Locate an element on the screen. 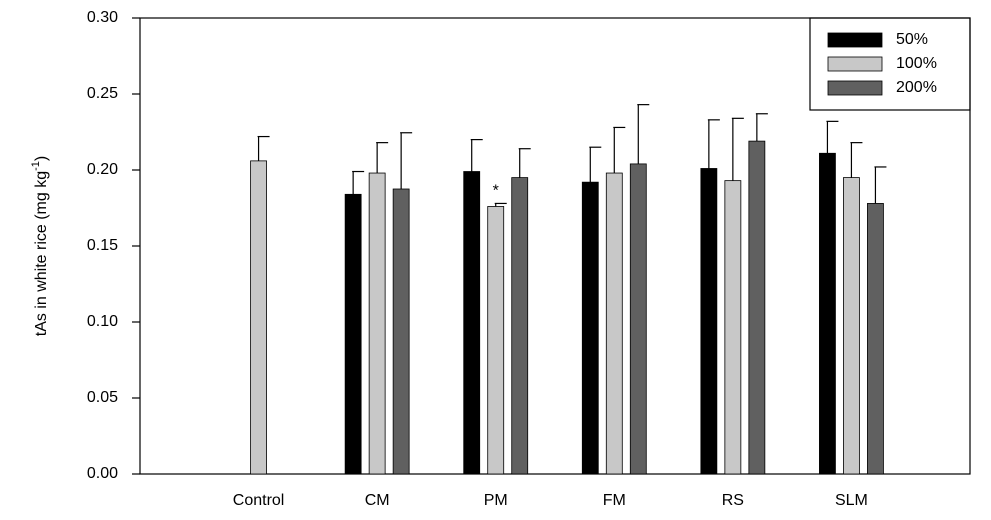  y-tick-label: 0.05 is located at coordinates (102, 397).